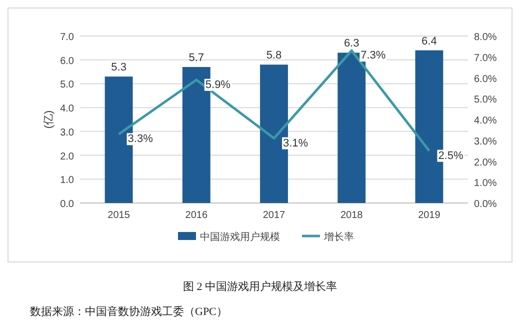 The image size is (520, 333). What do you see at coordinates (196, 215) in the screenshot?
I see `x-tick-label: 2016` at bounding box center [196, 215].